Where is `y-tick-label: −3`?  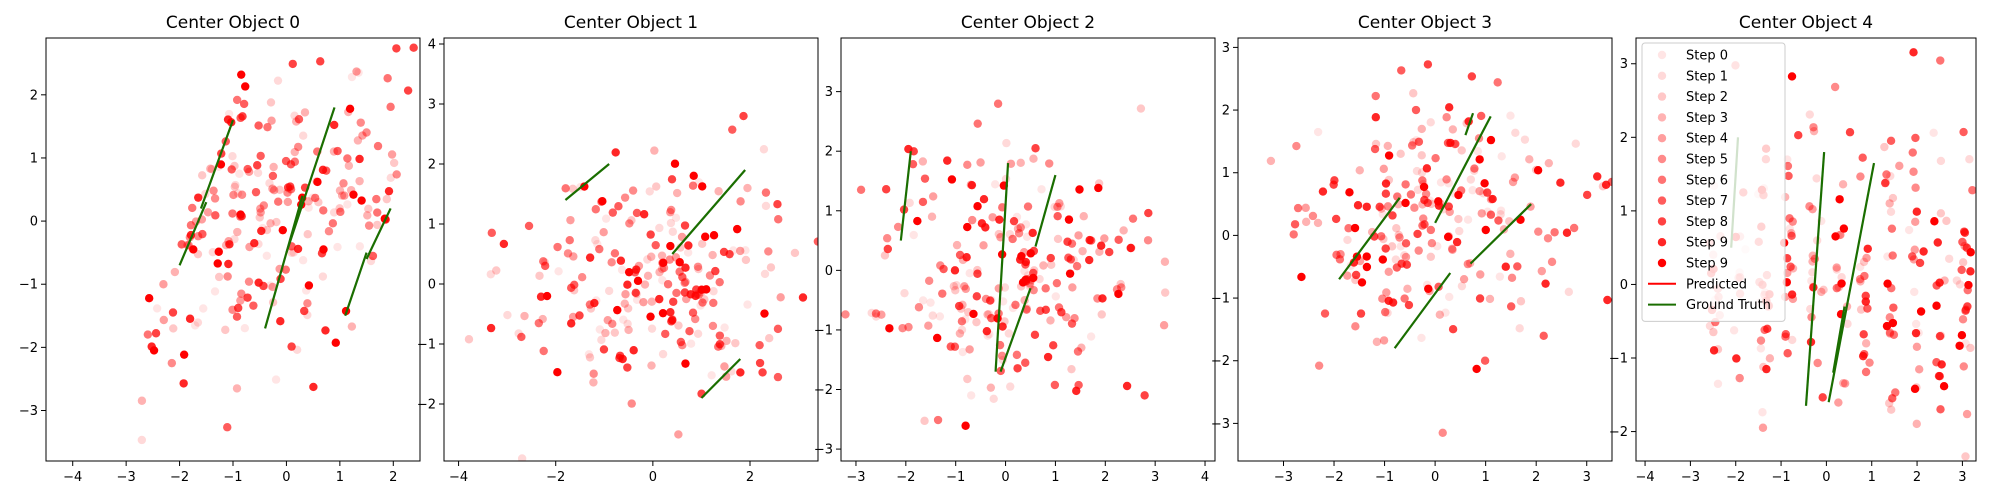 y-tick-label: −3 is located at coordinates (1220, 424).